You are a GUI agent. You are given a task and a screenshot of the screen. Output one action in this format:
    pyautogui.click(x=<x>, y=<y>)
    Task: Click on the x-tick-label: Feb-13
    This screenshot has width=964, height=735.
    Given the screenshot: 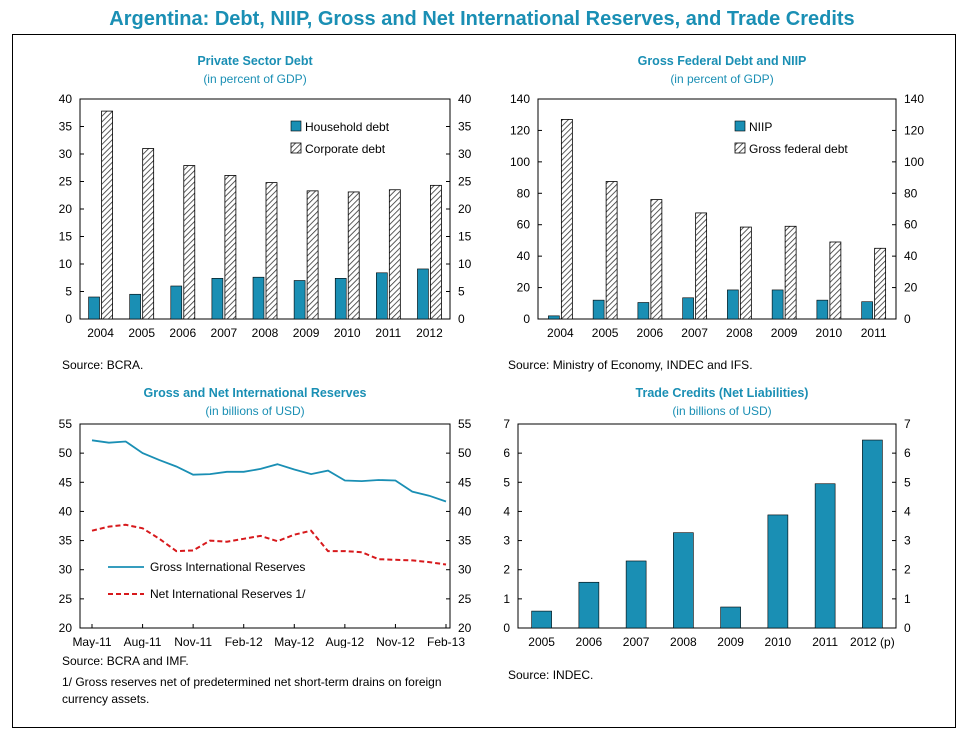 What is the action you would take?
    pyautogui.click(x=446, y=641)
    